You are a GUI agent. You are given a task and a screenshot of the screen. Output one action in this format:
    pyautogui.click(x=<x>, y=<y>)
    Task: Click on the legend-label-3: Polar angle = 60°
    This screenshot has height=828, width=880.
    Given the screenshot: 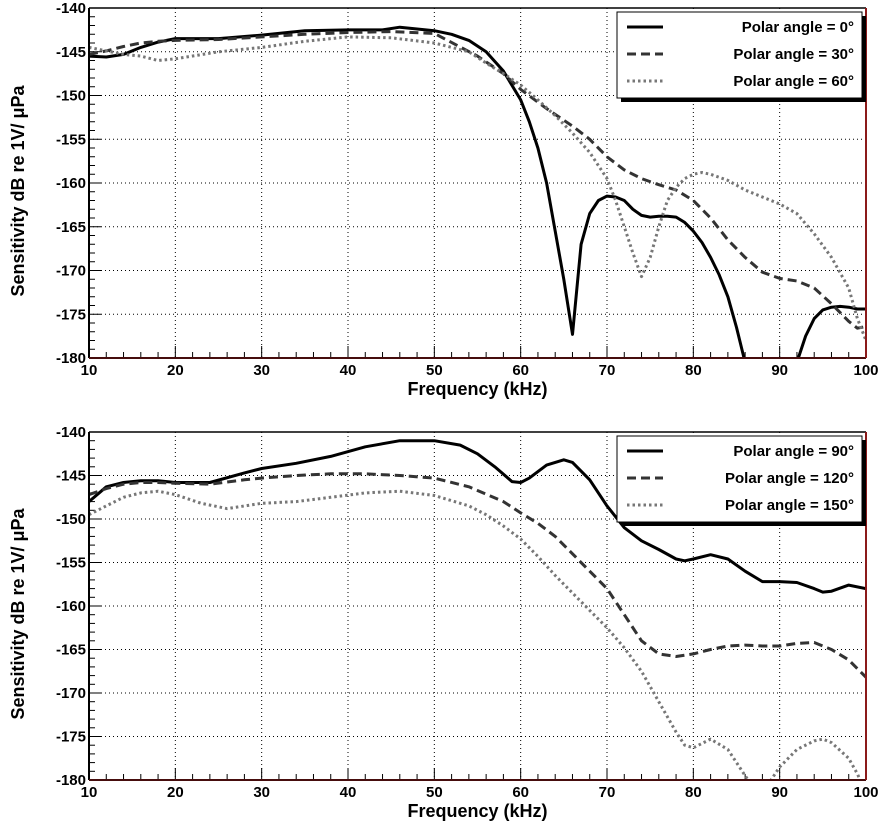 What is the action you would take?
    pyautogui.click(x=793, y=81)
    